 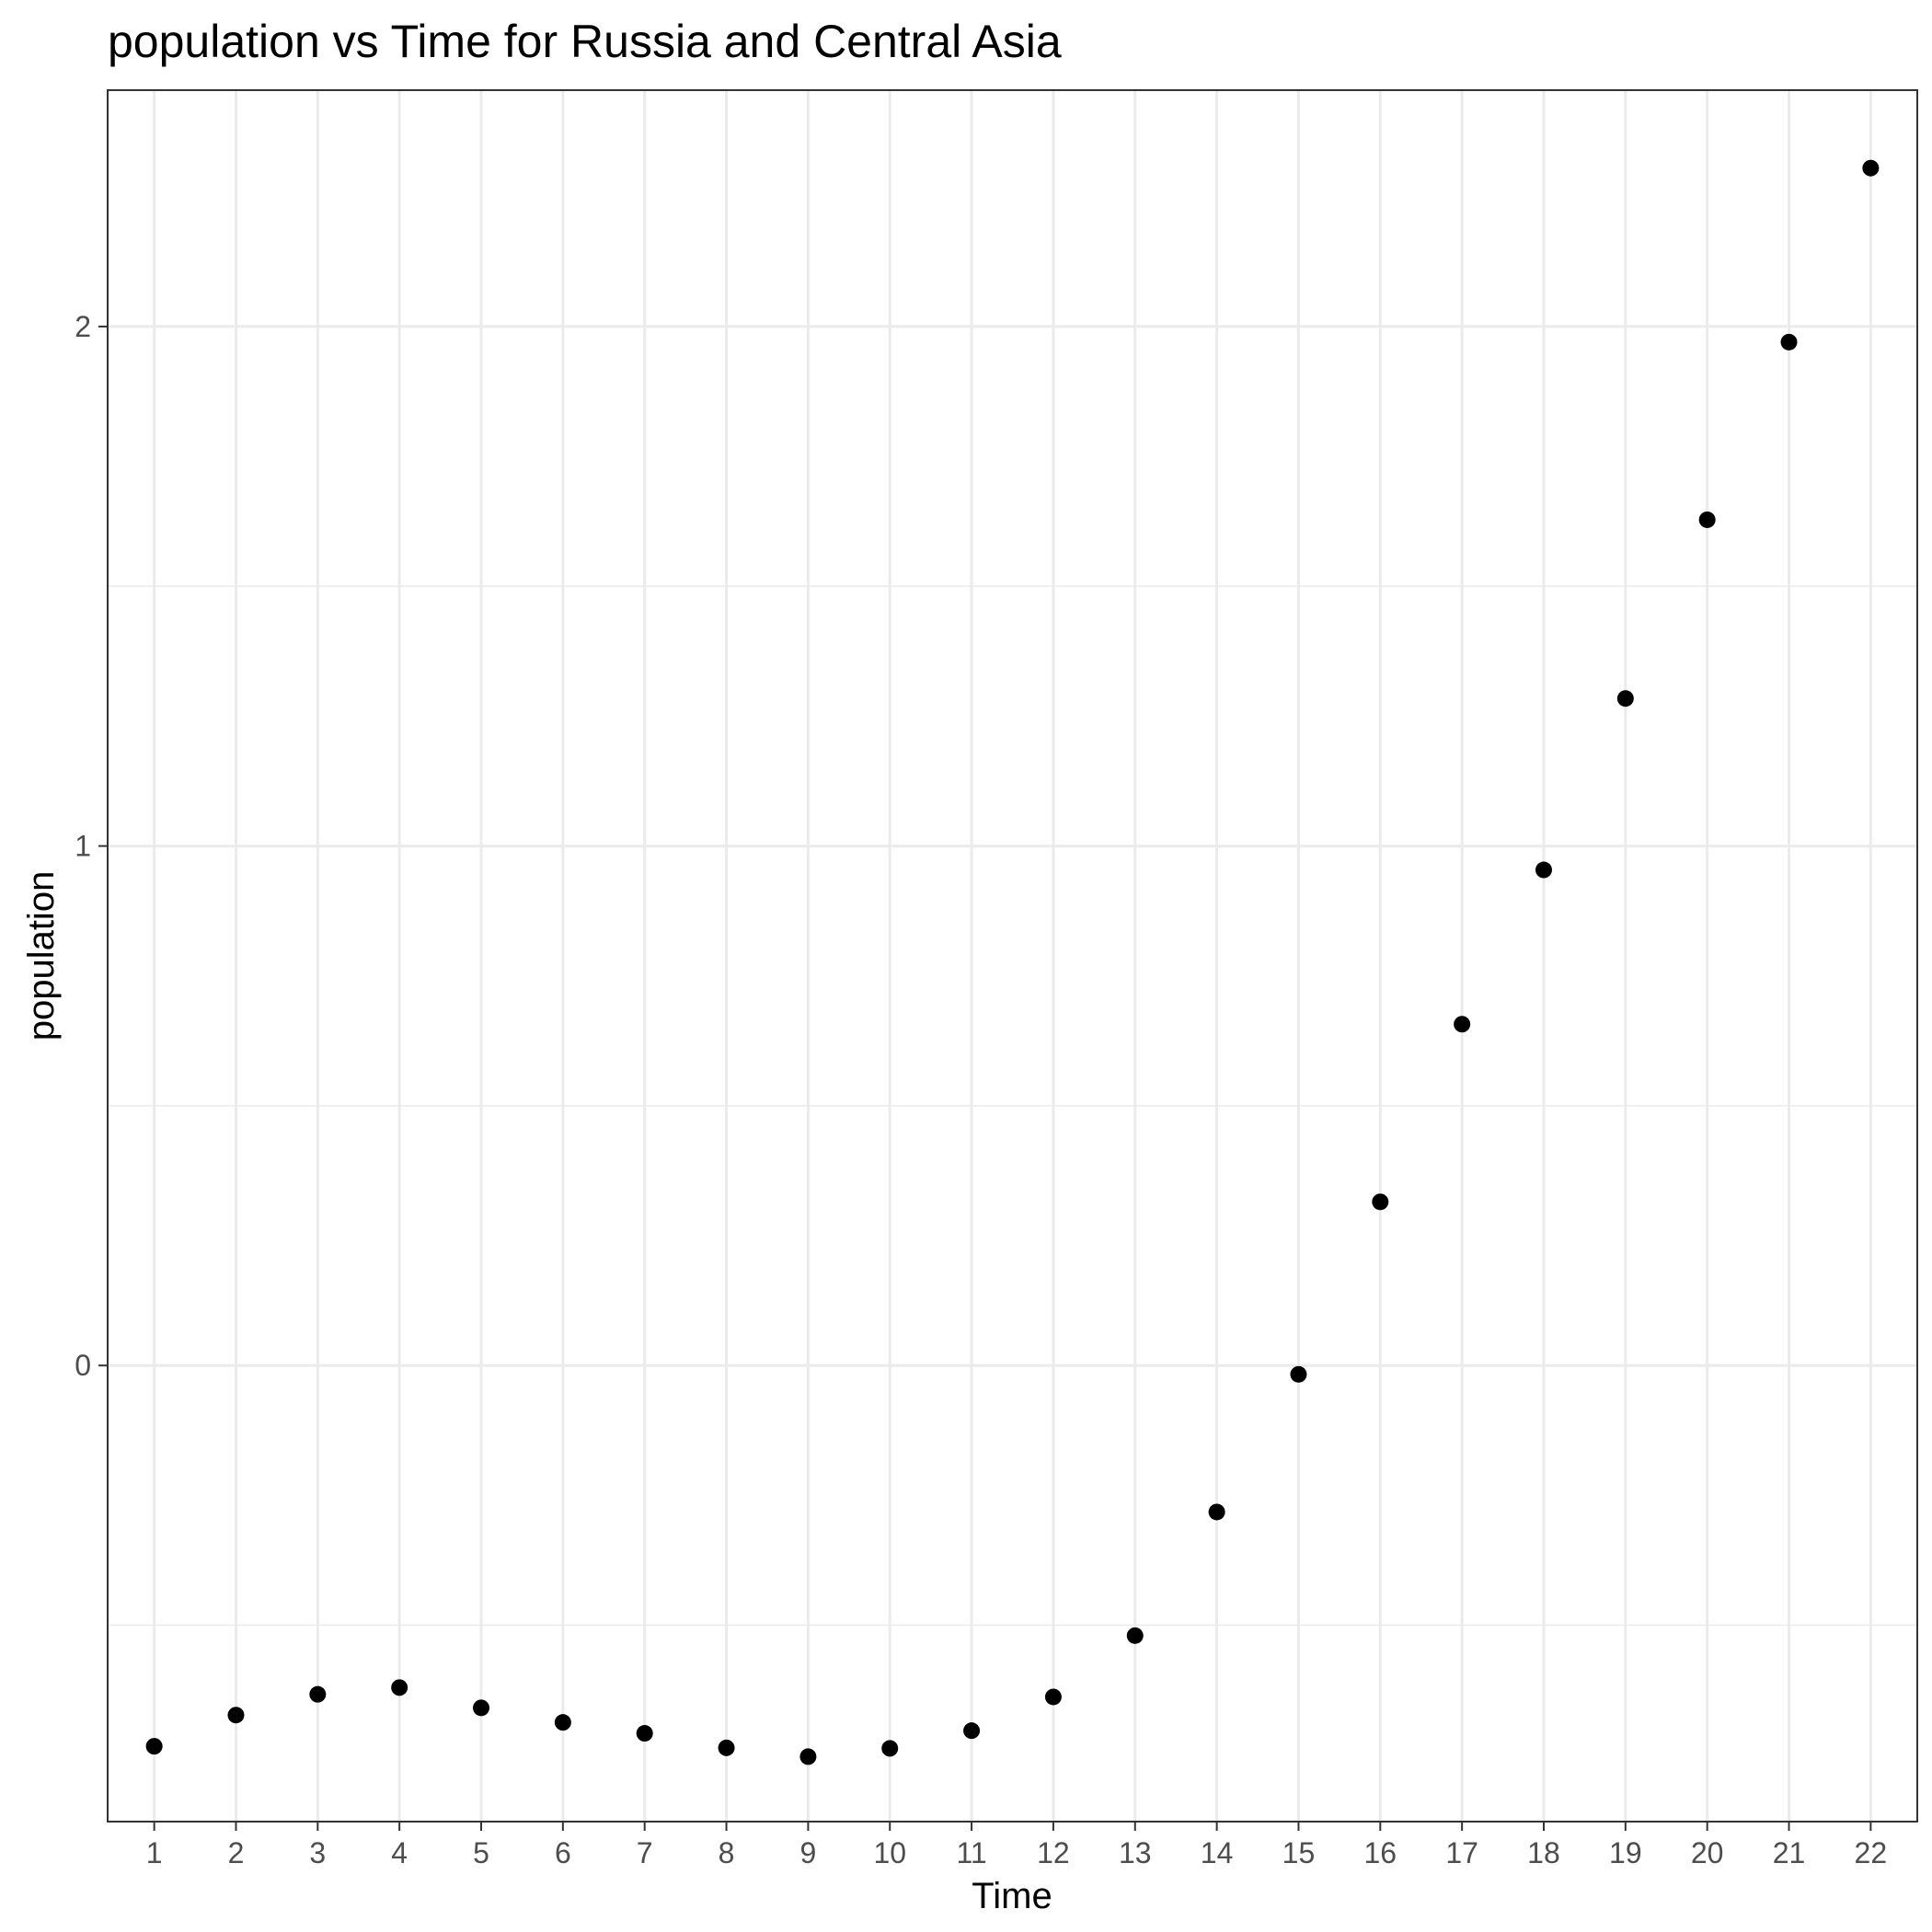 What do you see at coordinates (889, 1852) in the screenshot?
I see `x-tick-label: 10` at bounding box center [889, 1852].